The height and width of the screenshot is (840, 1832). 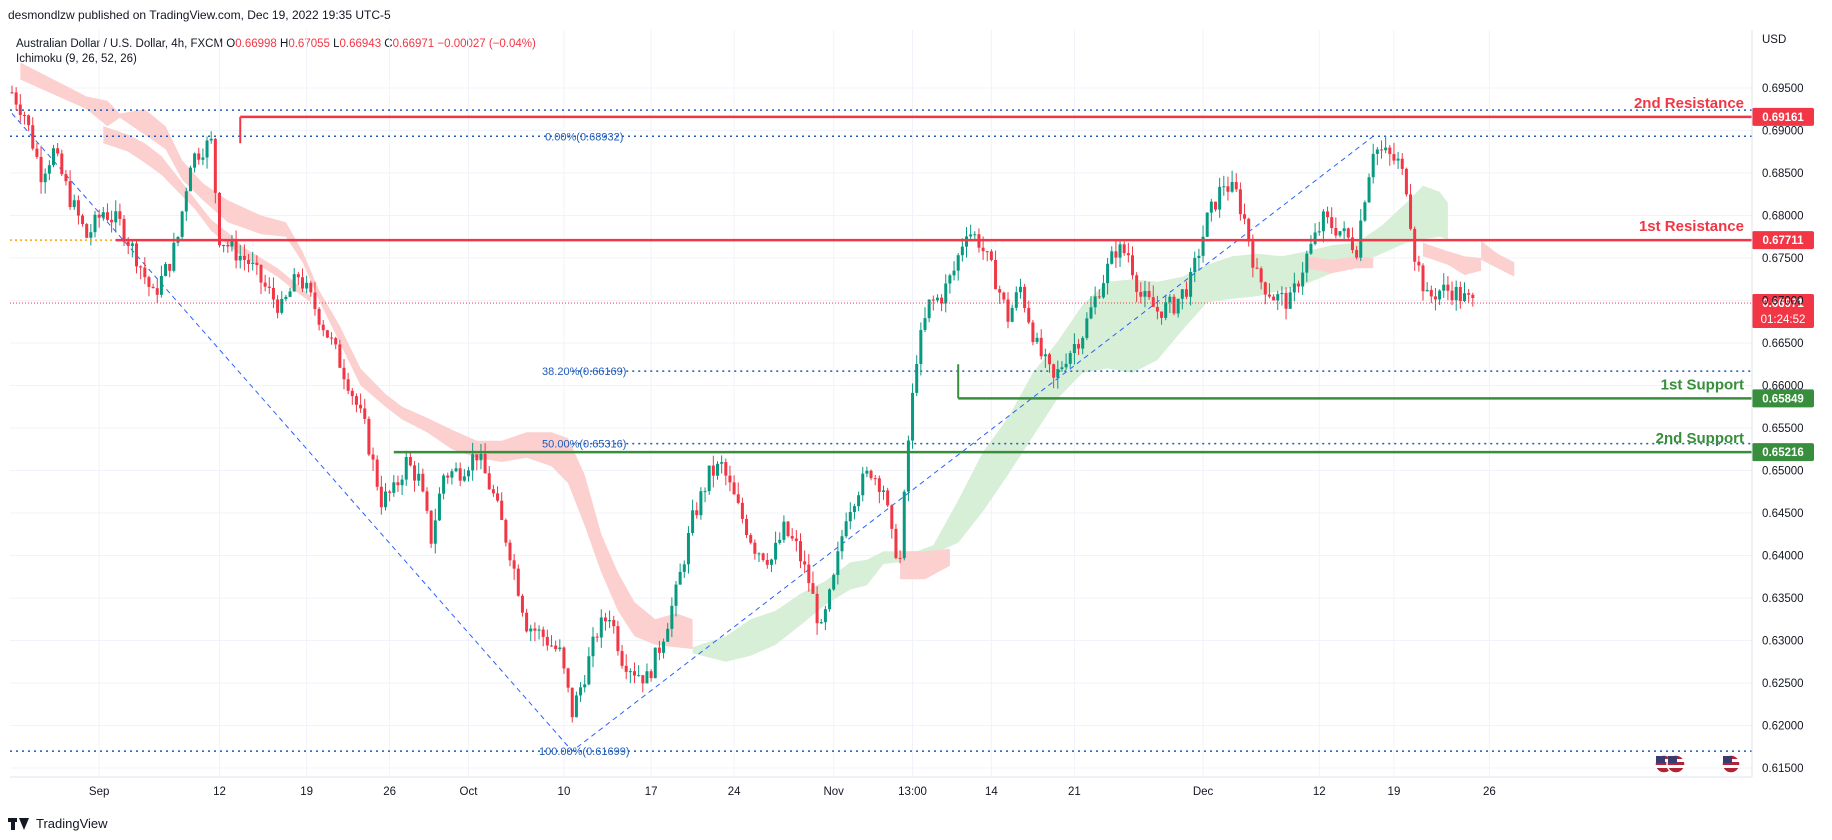 I want to click on y-tick-label: 0.67500, so click(x=1783, y=259).